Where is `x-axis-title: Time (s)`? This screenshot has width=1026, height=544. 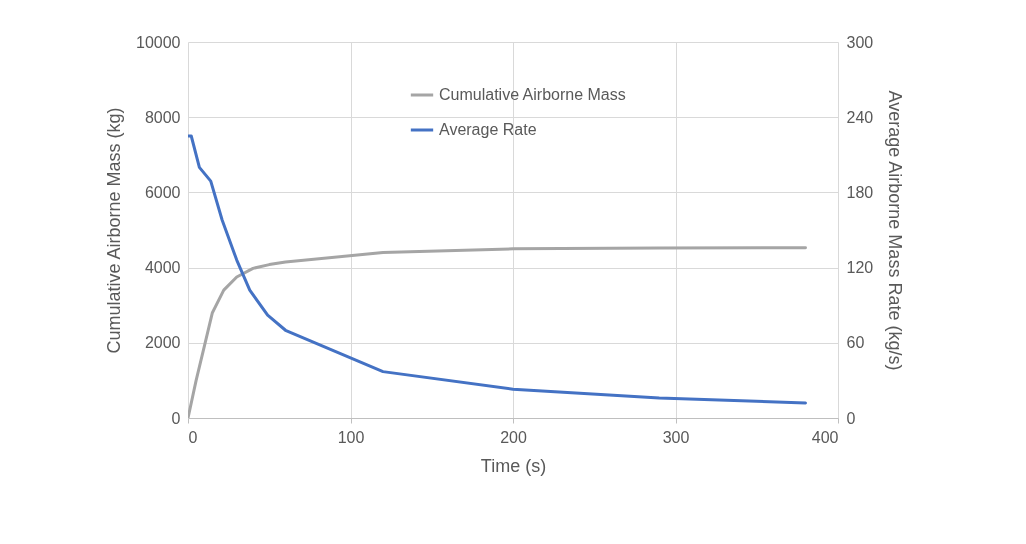
x-axis-title: Time (s) is located at coordinates (513, 465).